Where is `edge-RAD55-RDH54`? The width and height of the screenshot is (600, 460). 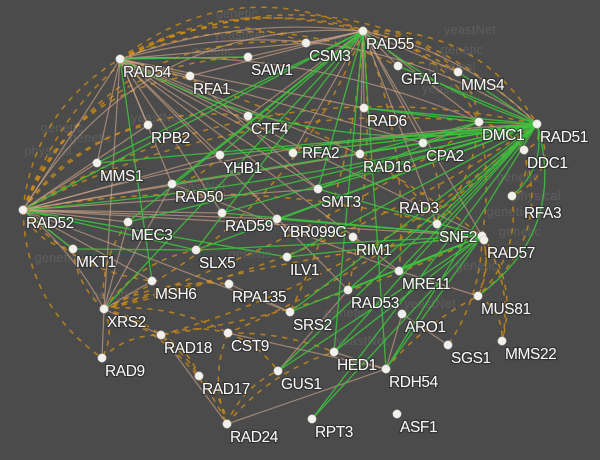 edge-RAD55-RDH54 is located at coordinates (374, 200).